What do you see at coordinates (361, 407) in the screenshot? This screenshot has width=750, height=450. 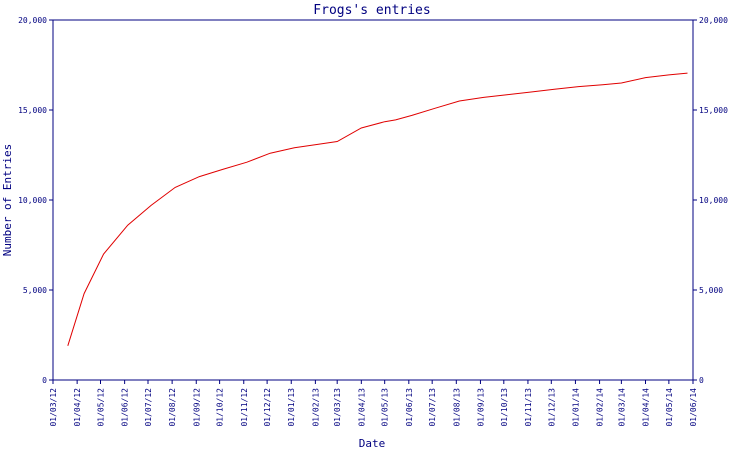 I see `x-tick-label: 01/04/13` at bounding box center [361, 407].